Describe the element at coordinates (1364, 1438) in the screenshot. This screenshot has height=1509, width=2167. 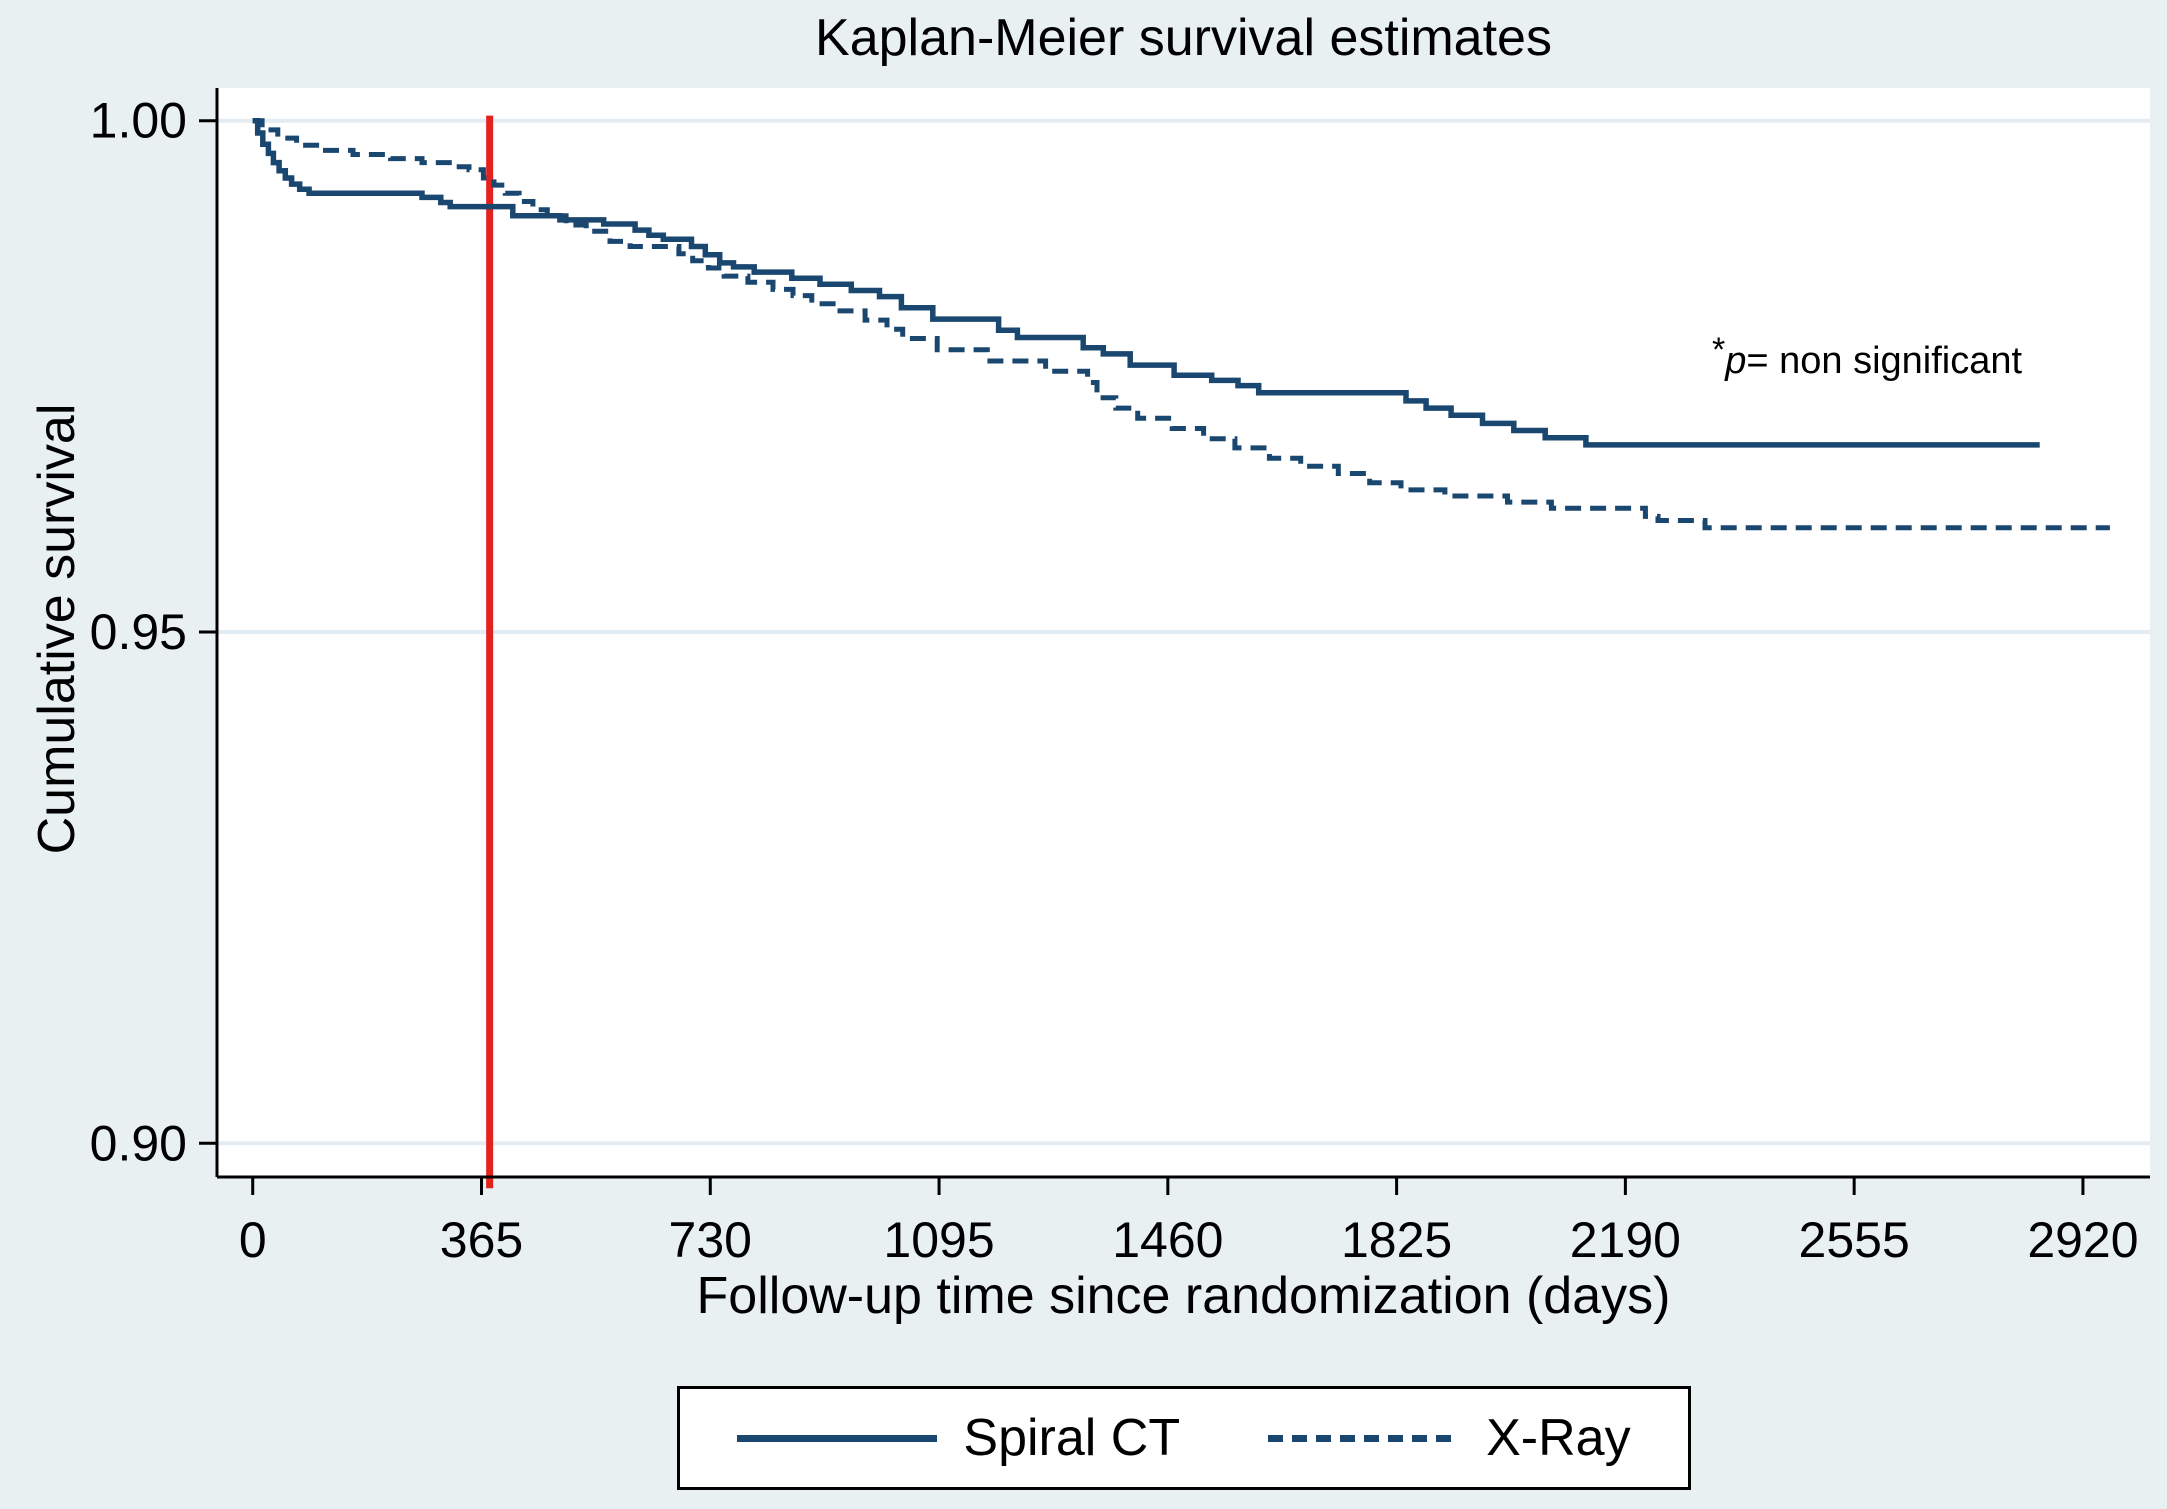
I see `dashed-line-sample-icon` at that location.